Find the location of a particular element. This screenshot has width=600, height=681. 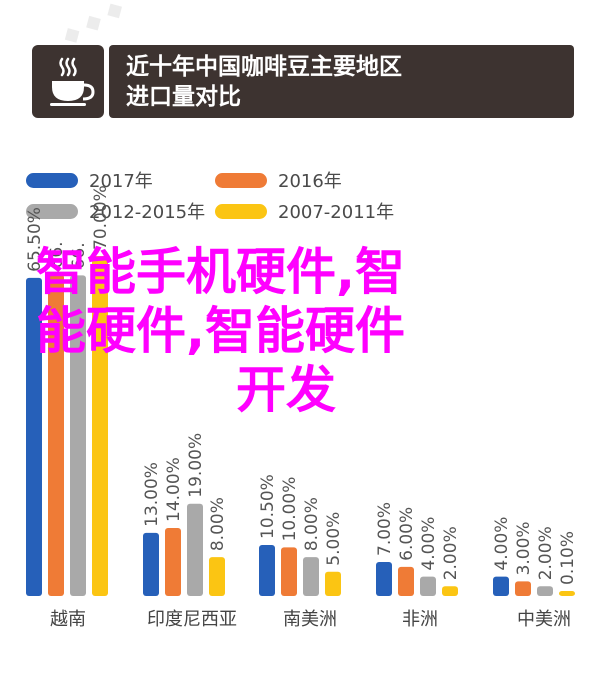

data-label-1-0: 13.00% is located at coordinates (152, 494).